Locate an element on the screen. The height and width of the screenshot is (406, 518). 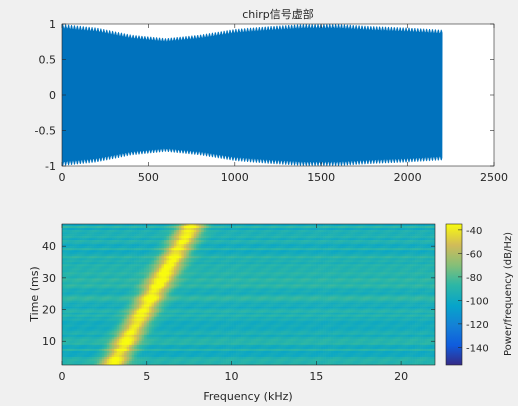
top-x-tick-label: 2000 is located at coordinates (408, 177).